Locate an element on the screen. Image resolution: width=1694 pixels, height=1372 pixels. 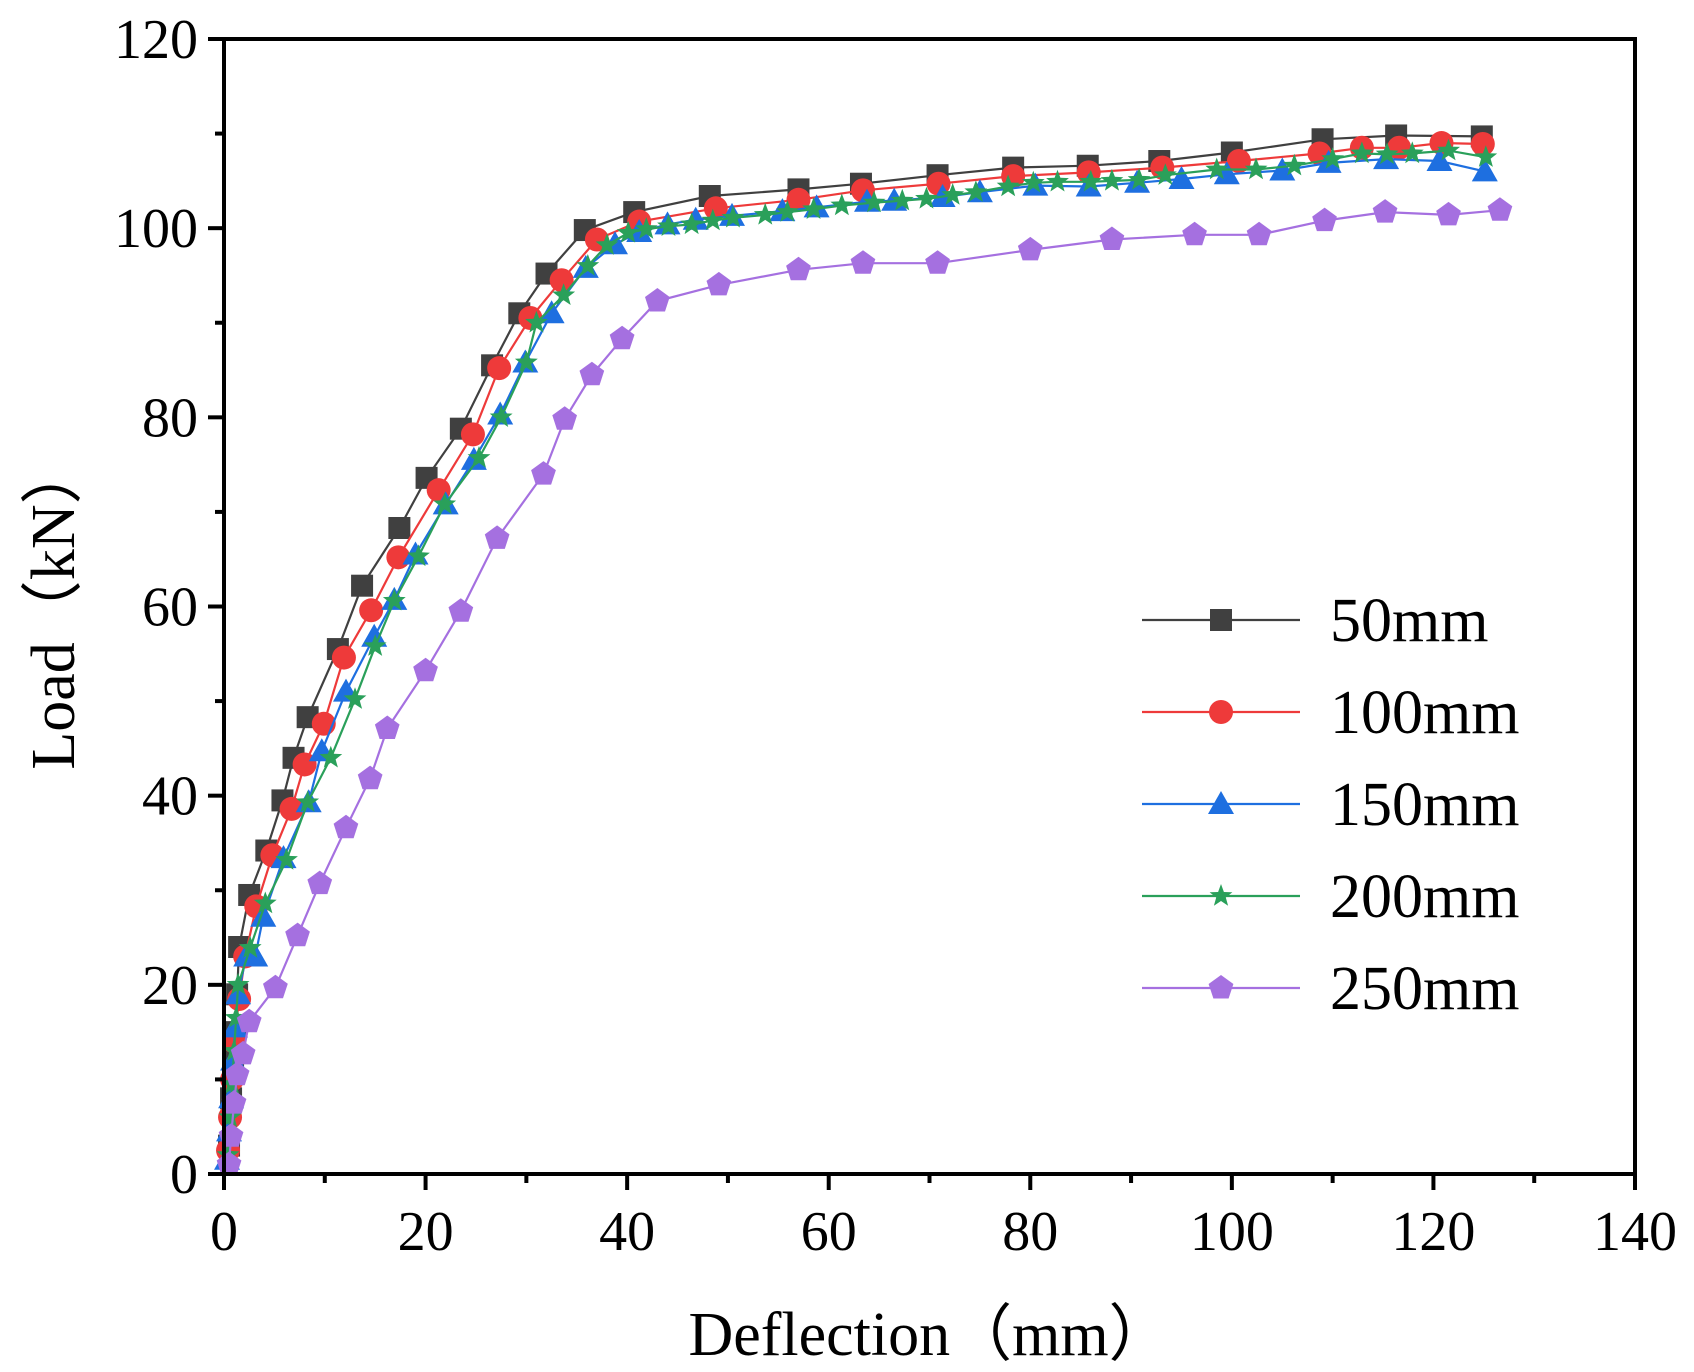
legend-item-50mm: 50mm is located at coordinates (1315, 621).